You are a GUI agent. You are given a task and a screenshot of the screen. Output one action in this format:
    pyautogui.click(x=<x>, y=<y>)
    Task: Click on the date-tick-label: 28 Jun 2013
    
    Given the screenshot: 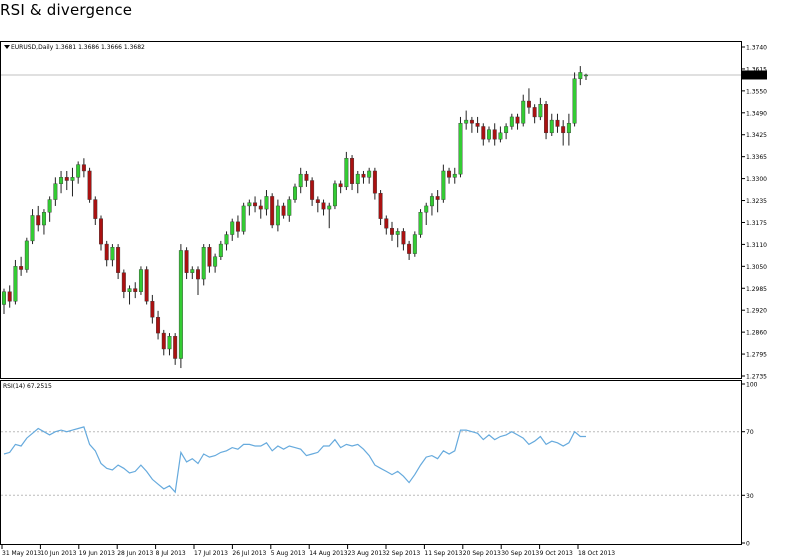 What is the action you would take?
    pyautogui.click(x=135, y=553)
    